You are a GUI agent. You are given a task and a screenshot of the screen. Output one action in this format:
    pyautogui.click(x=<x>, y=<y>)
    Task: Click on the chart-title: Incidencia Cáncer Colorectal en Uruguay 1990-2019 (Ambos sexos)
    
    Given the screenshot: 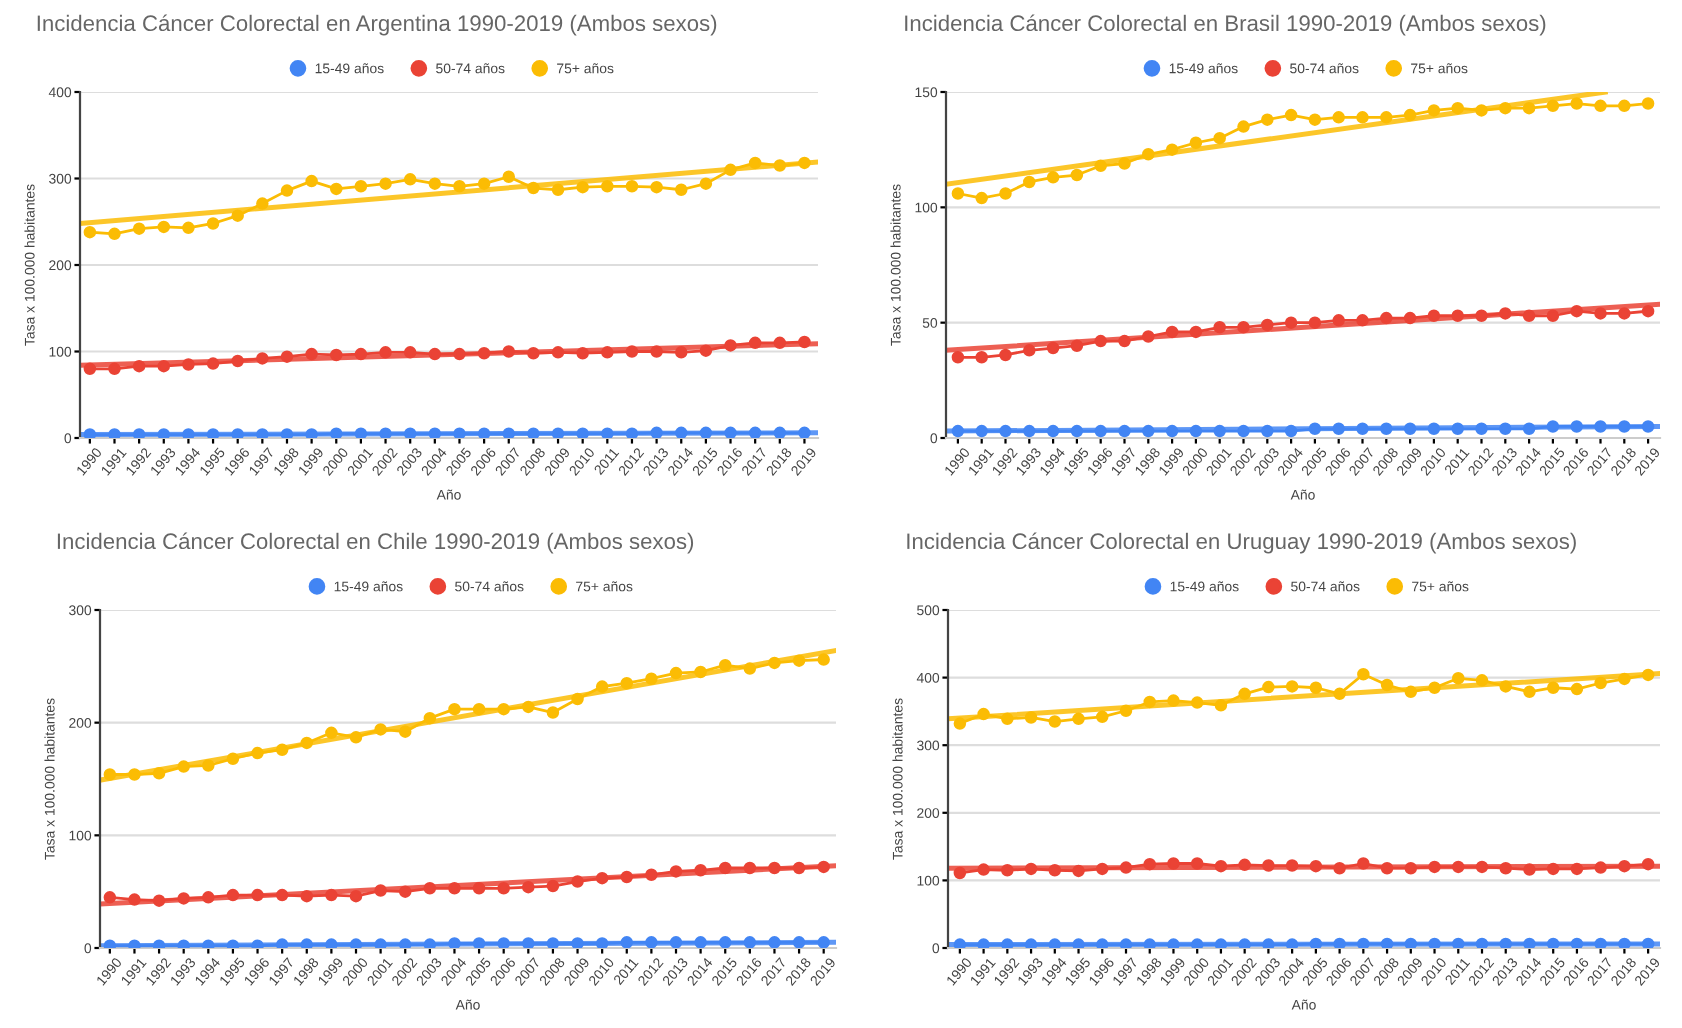 What is the action you would take?
    pyautogui.click(x=1241, y=543)
    